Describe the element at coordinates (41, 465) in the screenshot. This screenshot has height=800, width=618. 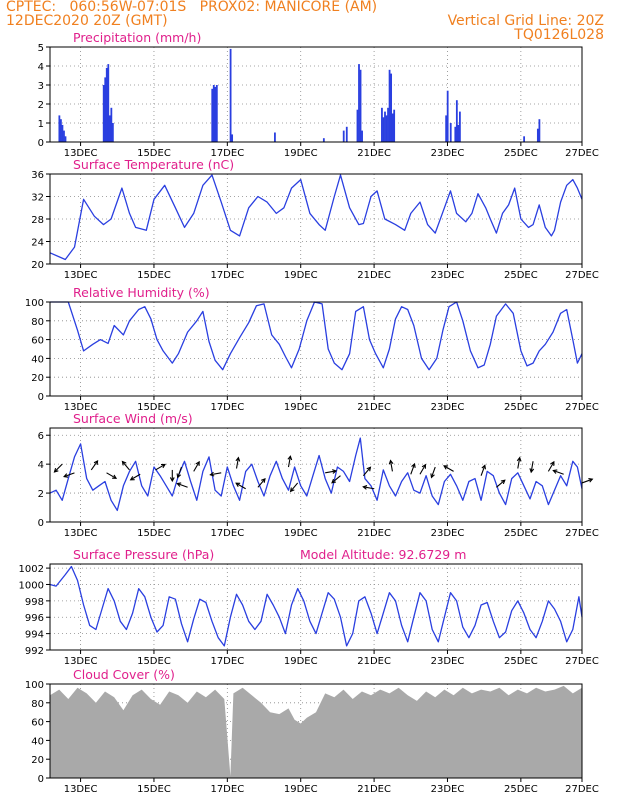
I see `wind-ytick-label: 4` at that location.